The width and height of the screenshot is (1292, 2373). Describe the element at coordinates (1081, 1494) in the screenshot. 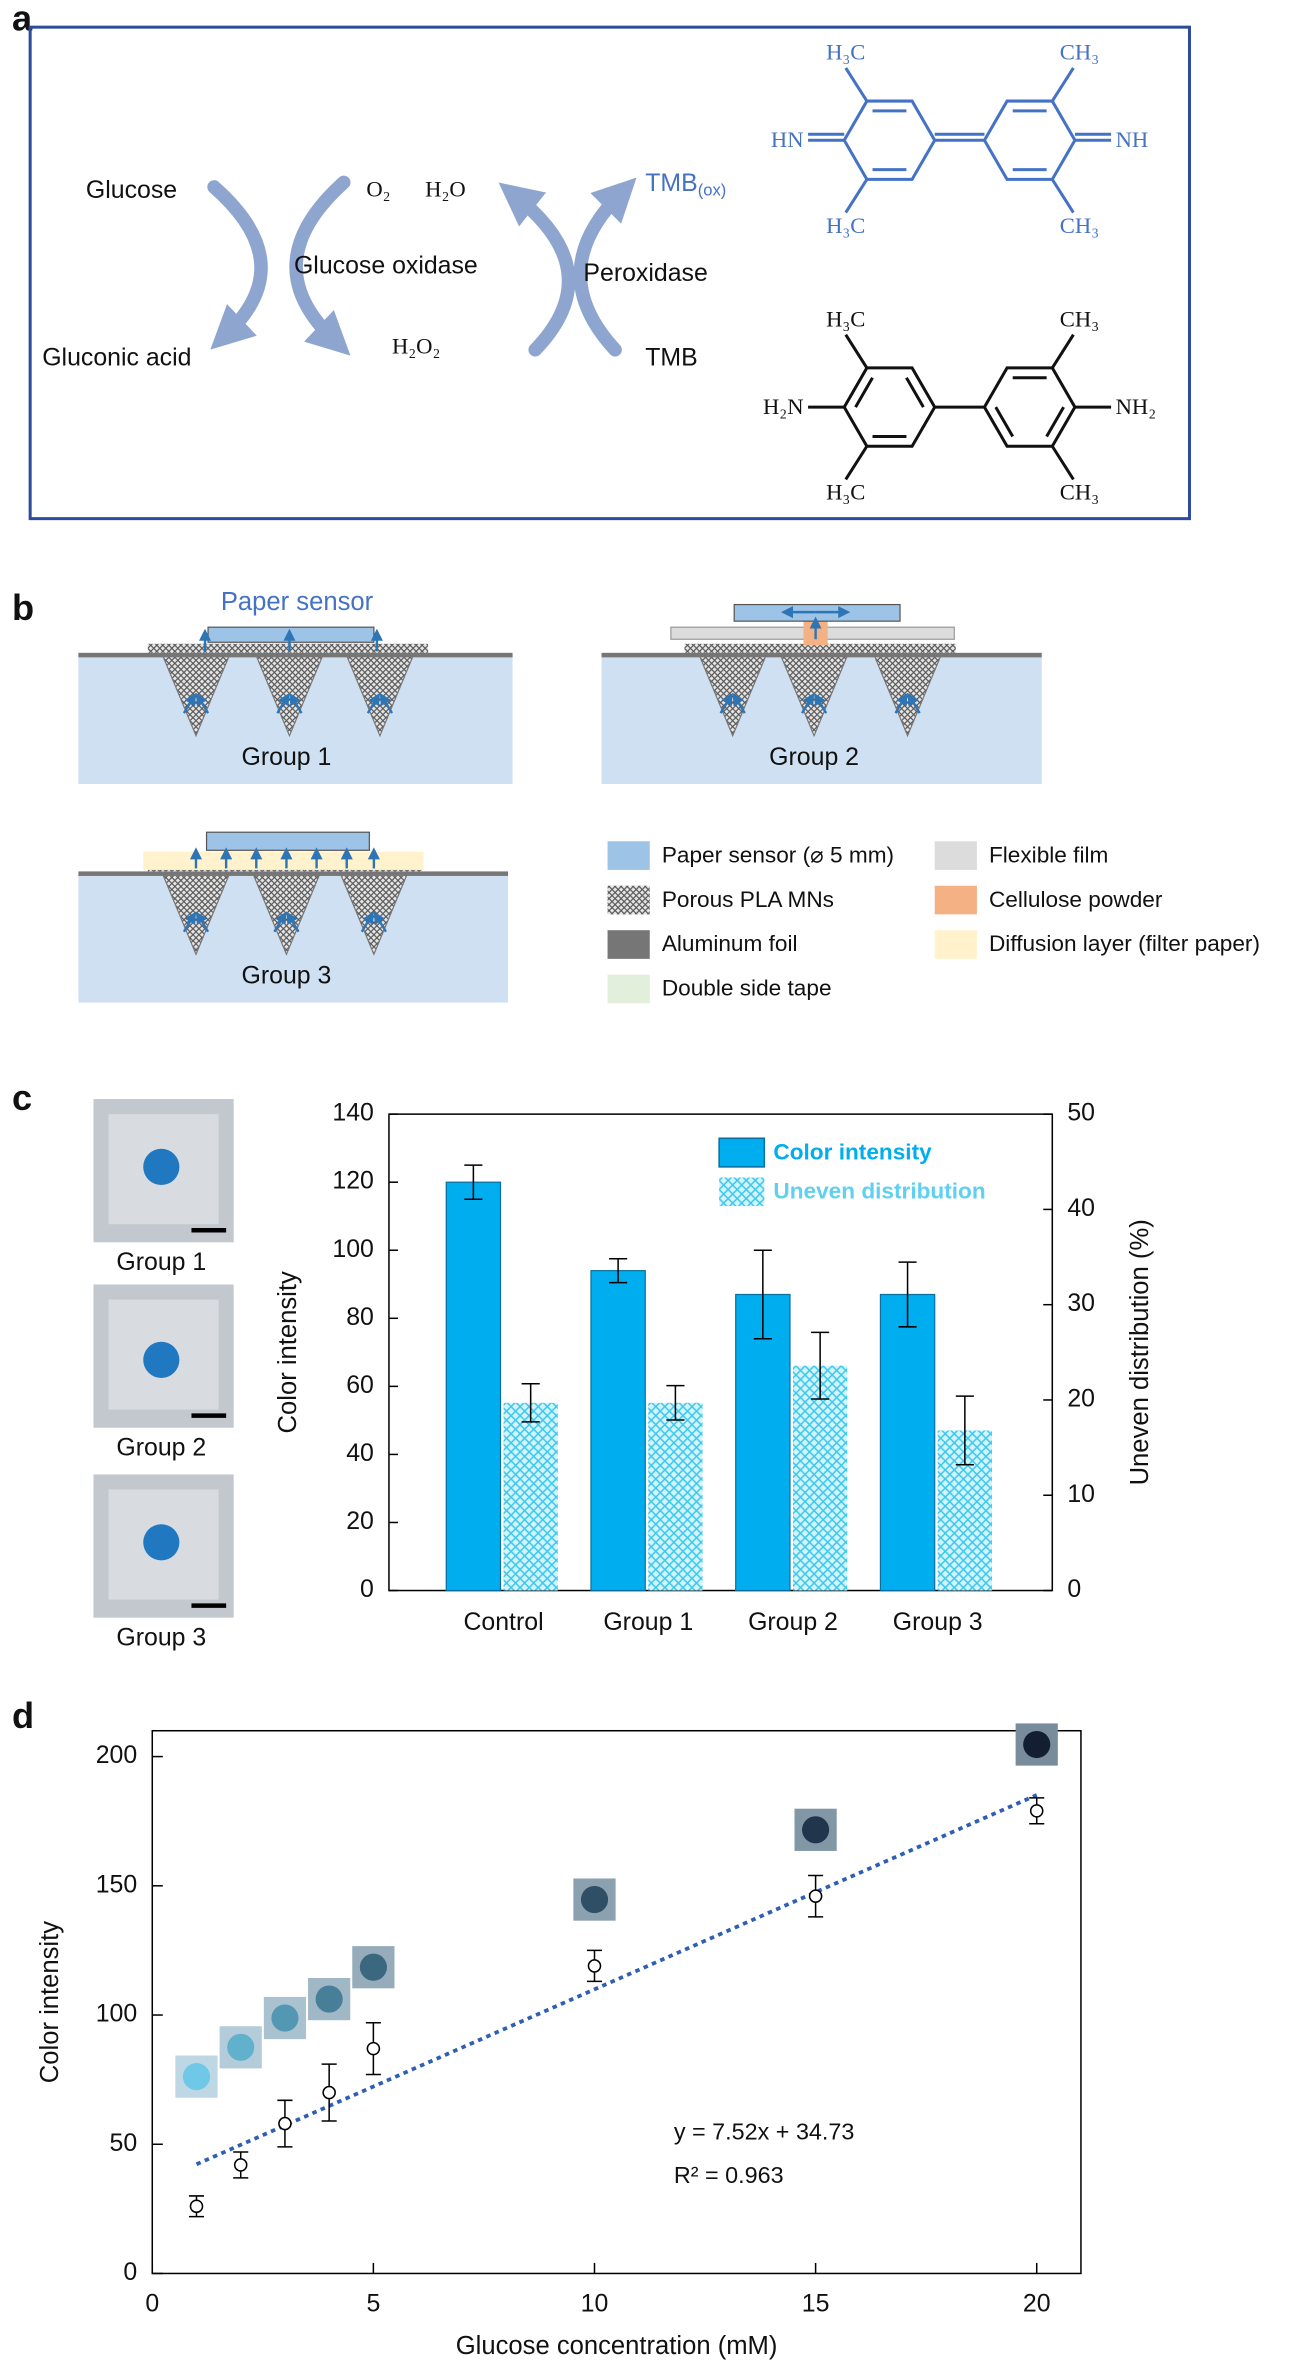

I see `y2-tick-label: 10` at that location.